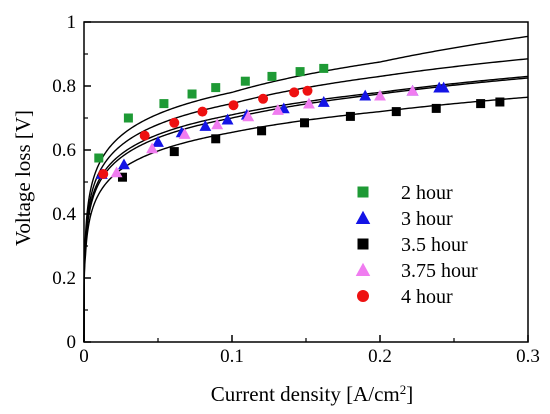 The height and width of the screenshot is (414, 550). Describe the element at coordinates (427, 219) in the screenshot. I see `legend-label: 3 hour` at that location.